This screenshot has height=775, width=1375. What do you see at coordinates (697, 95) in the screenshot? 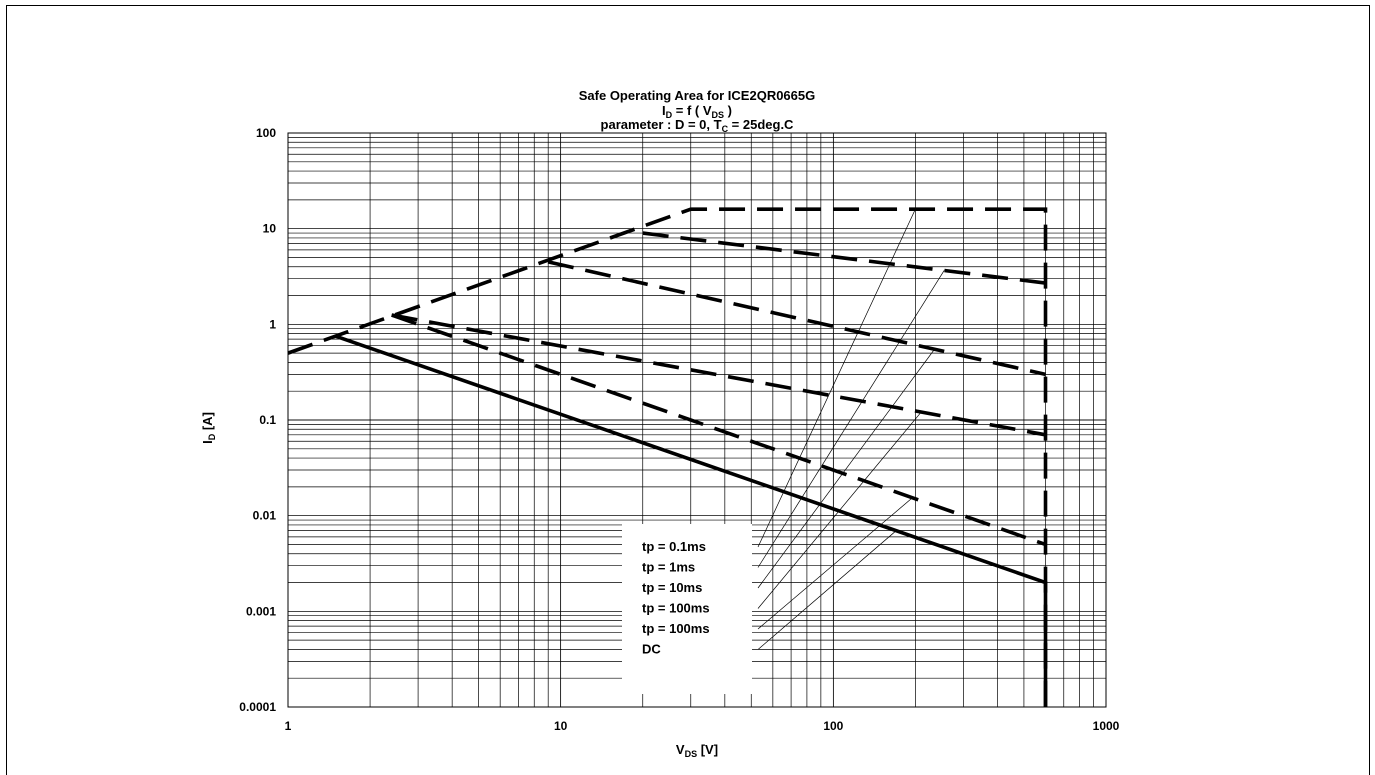
I see `chart-title: Safe Operating Area for ICE2QR0665G` at bounding box center [697, 95].